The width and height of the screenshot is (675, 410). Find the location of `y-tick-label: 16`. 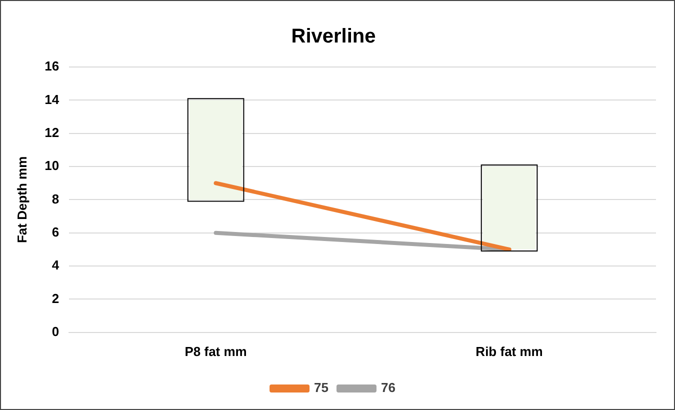

y-tick-label: 16 is located at coordinates (52, 66).